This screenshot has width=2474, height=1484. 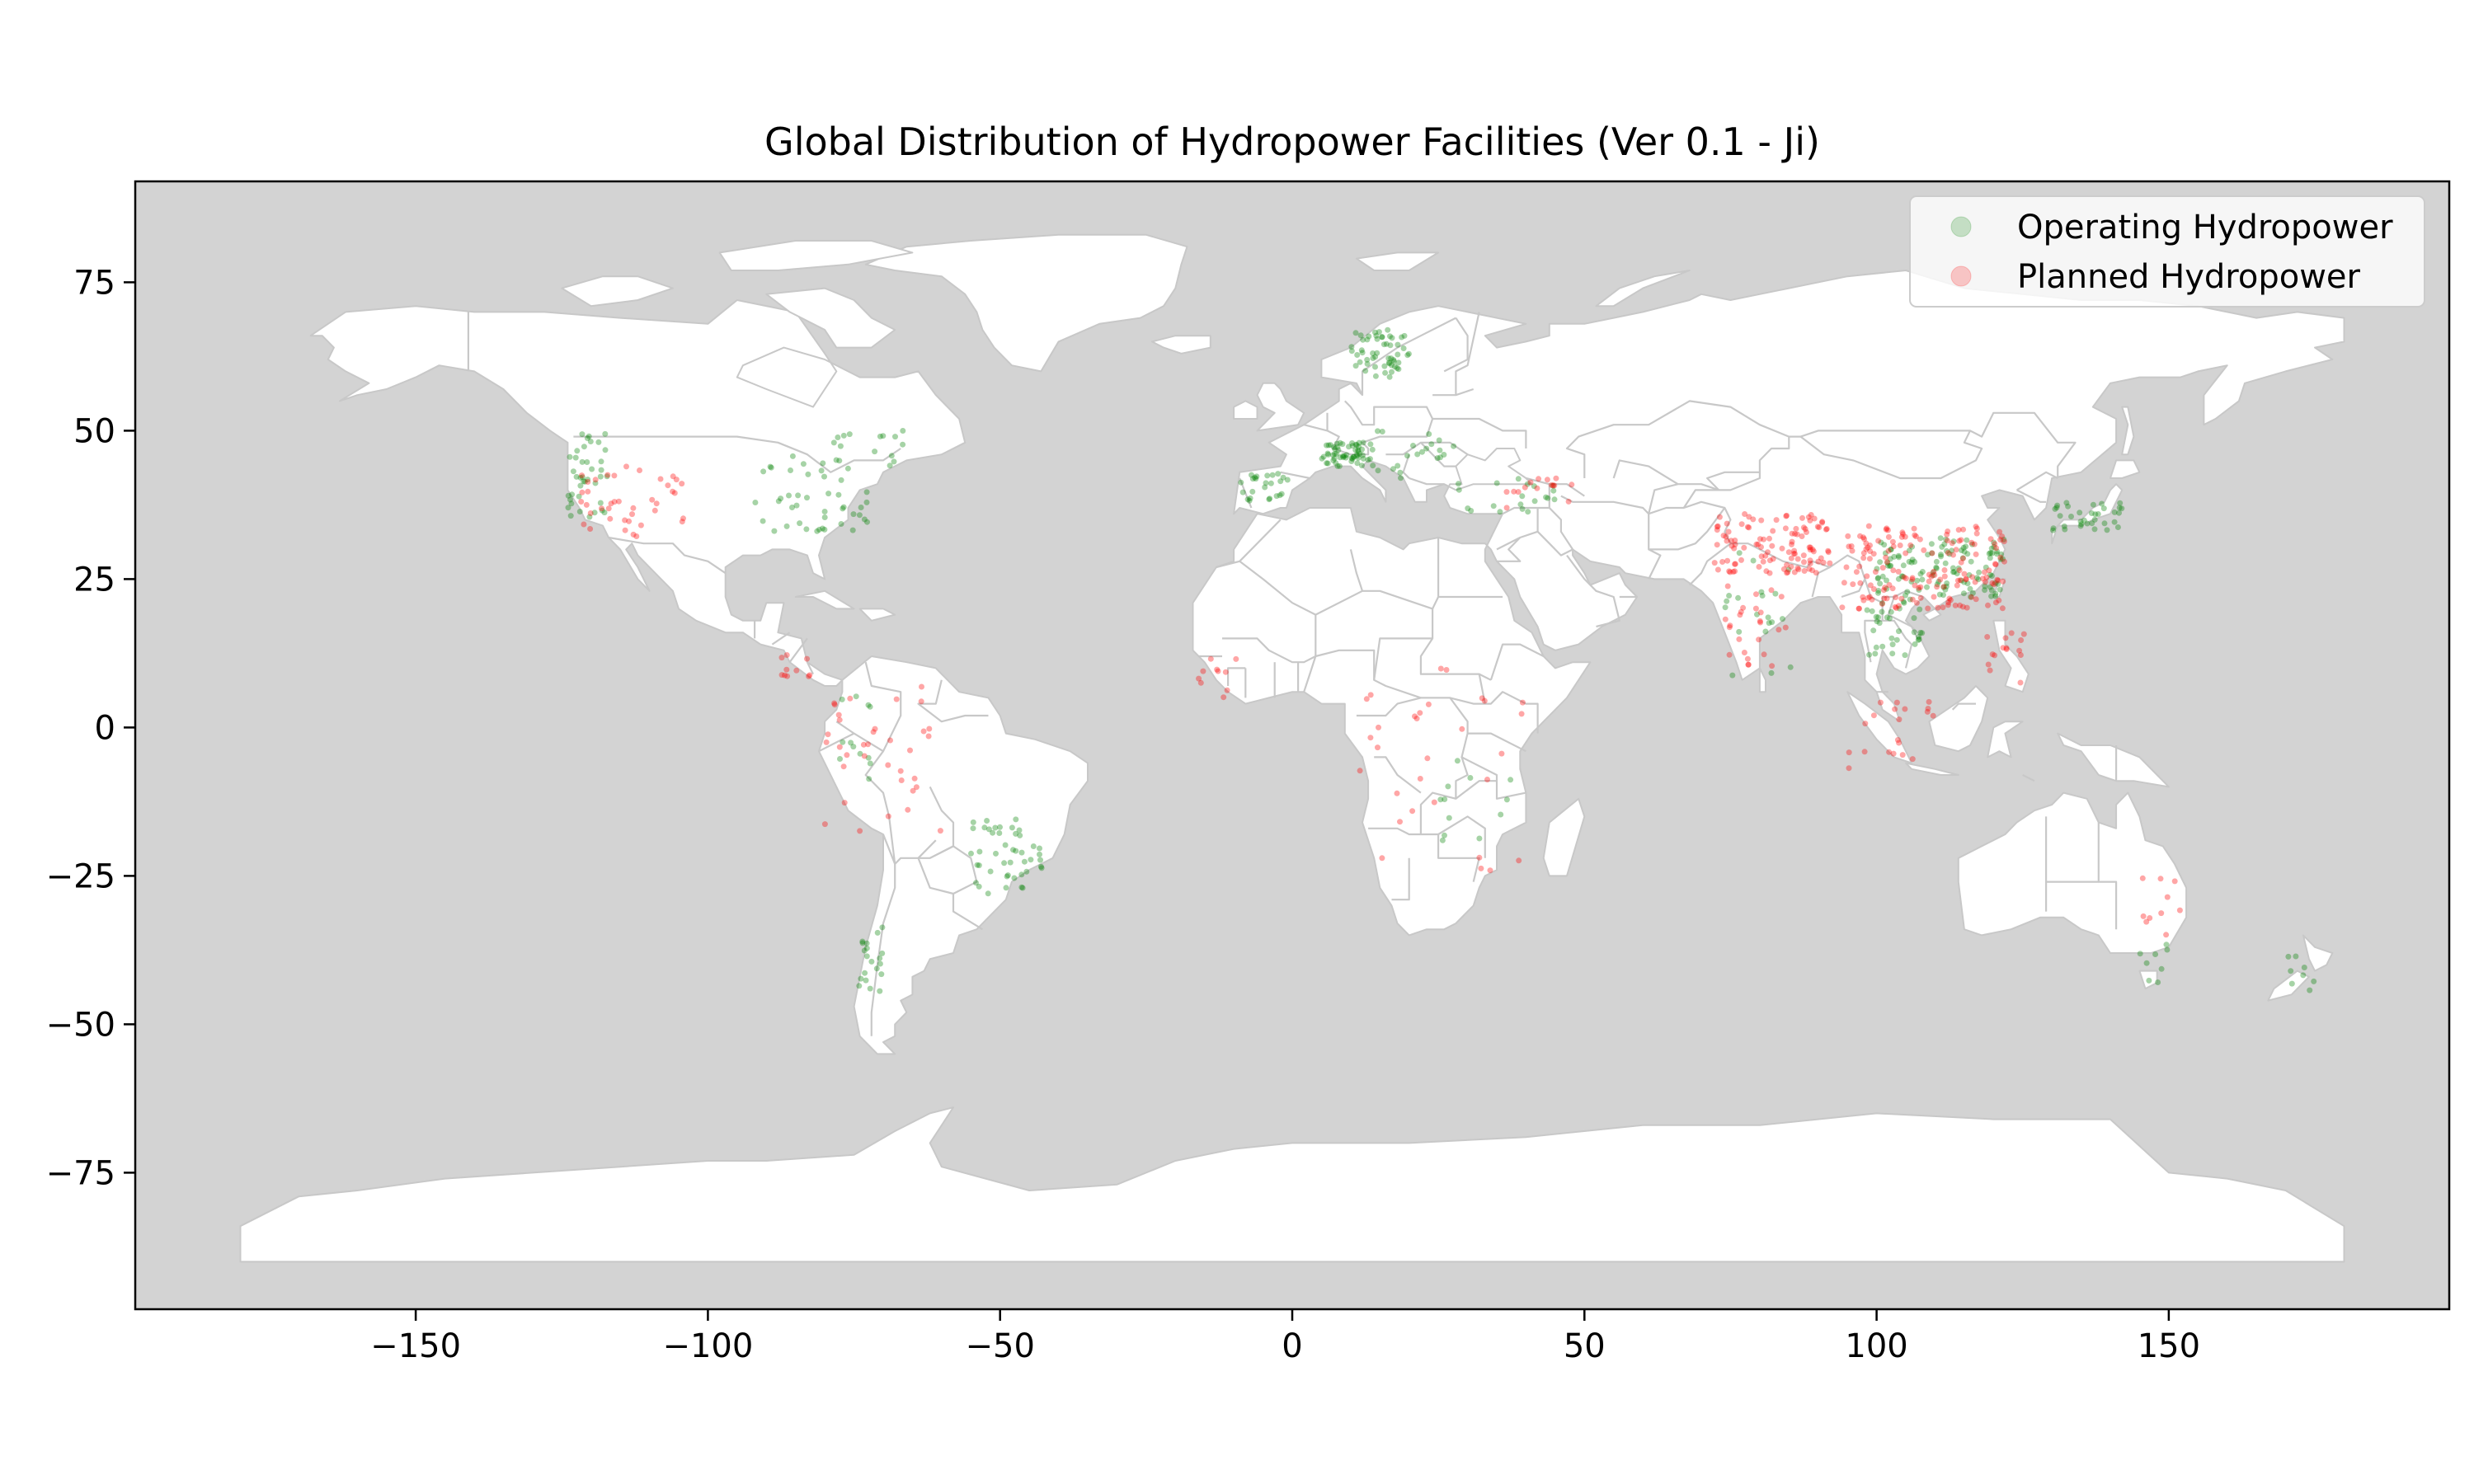 What do you see at coordinates (1961, 276) in the screenshot?
I see `legend-marker-planned` at bounding box center [1961, 276].